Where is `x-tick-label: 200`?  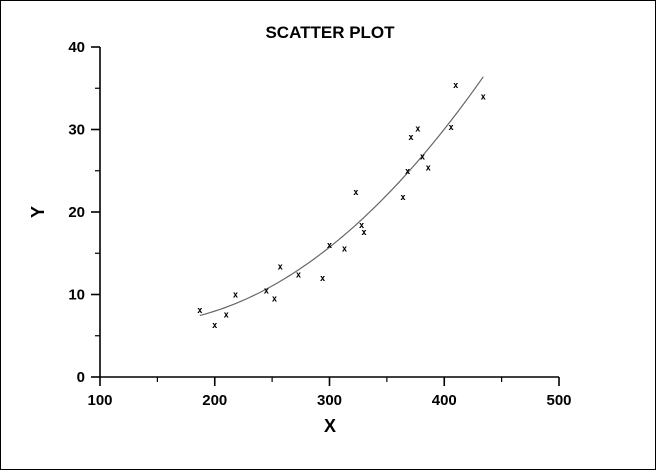
x-tick-label: 200 is located at coordinates (214, 400).